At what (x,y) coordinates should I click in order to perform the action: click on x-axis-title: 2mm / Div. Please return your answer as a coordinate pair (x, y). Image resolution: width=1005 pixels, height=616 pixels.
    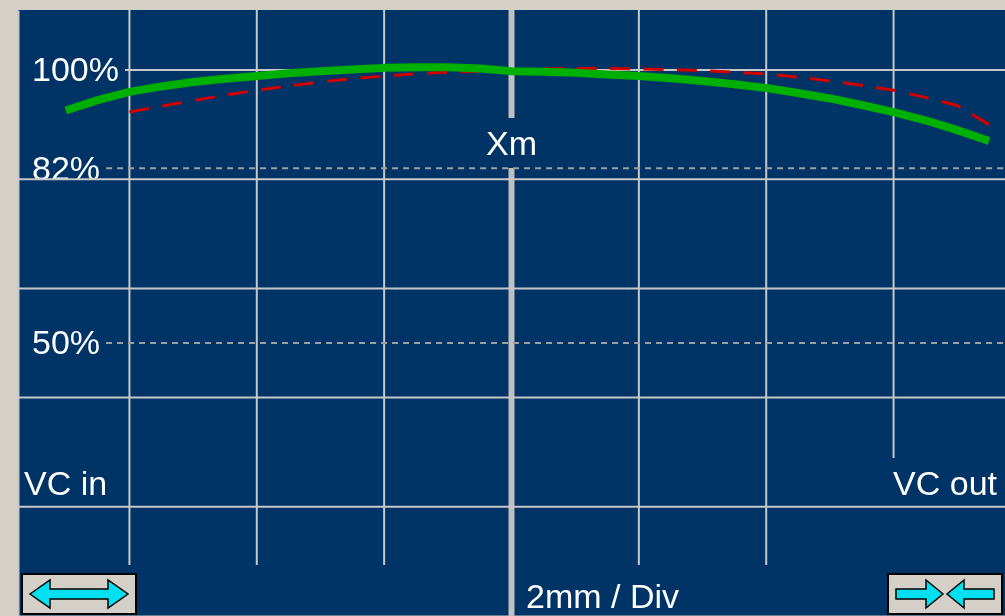
    Looking at the image, I should click on (602, 596).